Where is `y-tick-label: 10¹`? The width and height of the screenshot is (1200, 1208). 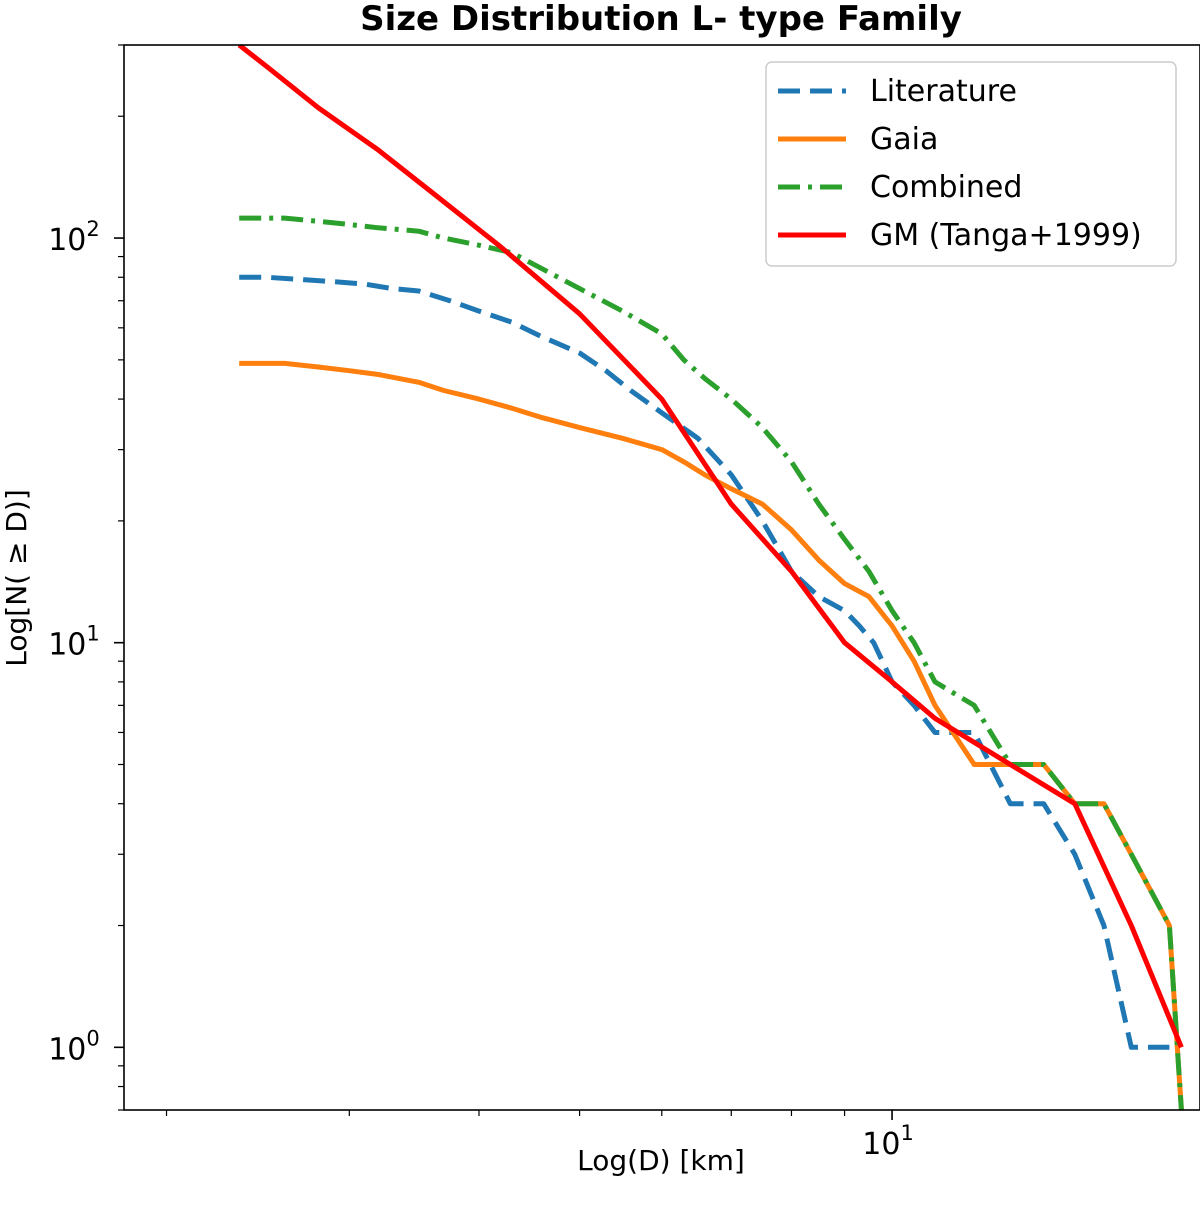 y-tick-label: 10¹ is located at coordinates (74, 642).